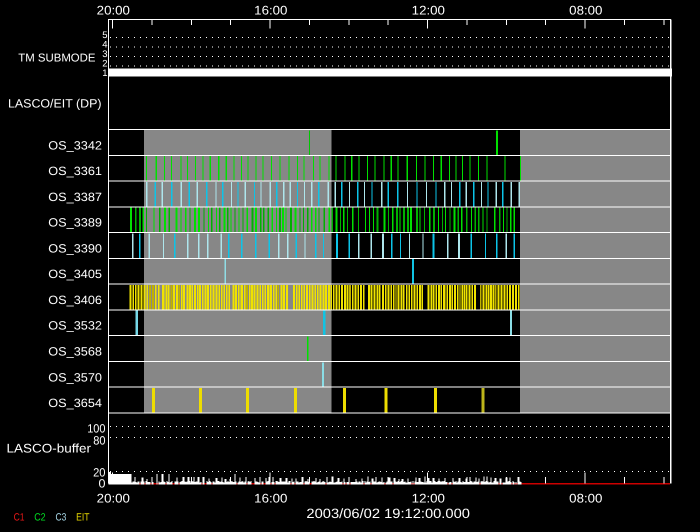  Describe the element at coordinates (40, 518) in the screenshot. I see `svg-text: C2` at that location.